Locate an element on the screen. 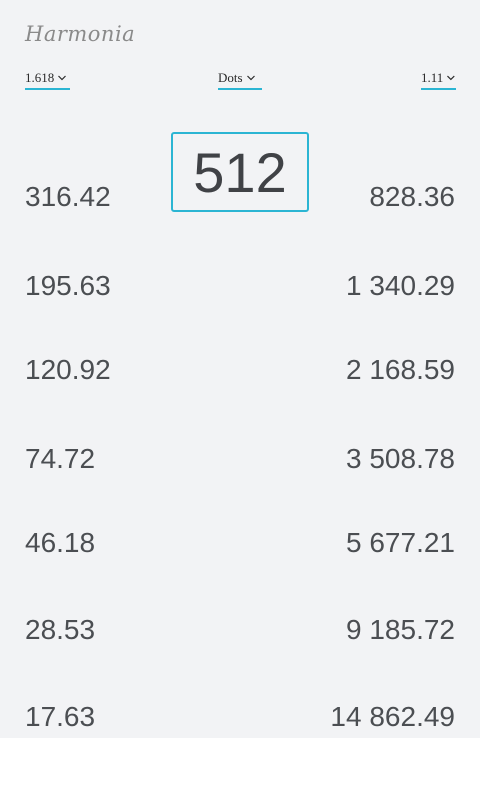  scale-dropdown: 1.11 is located at coordinates (438, 80).